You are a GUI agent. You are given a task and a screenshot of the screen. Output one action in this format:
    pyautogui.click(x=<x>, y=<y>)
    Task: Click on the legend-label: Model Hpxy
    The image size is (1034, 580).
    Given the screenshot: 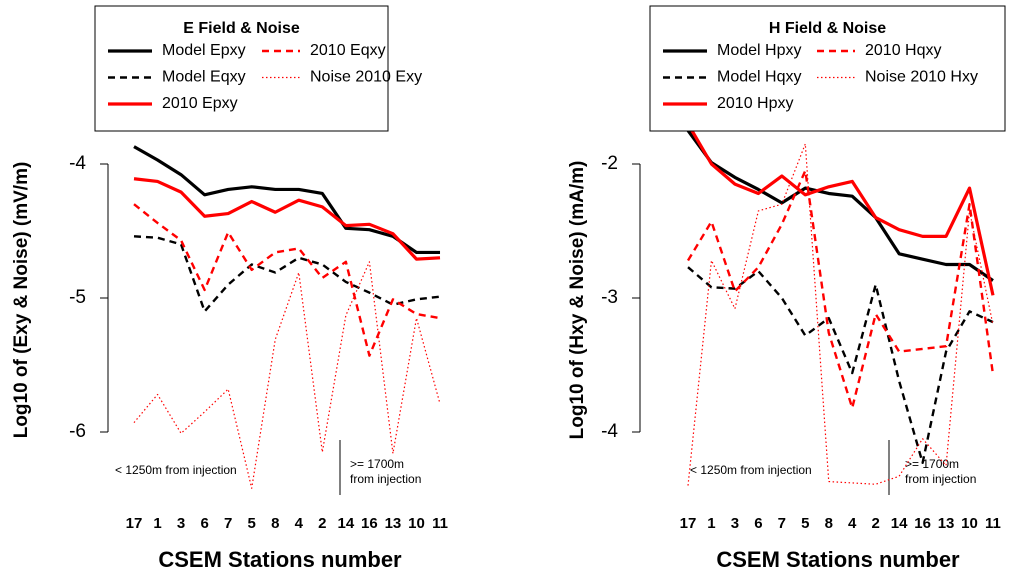 What is the action you would take?
    pyautogui.click(x=759, y=50)
    